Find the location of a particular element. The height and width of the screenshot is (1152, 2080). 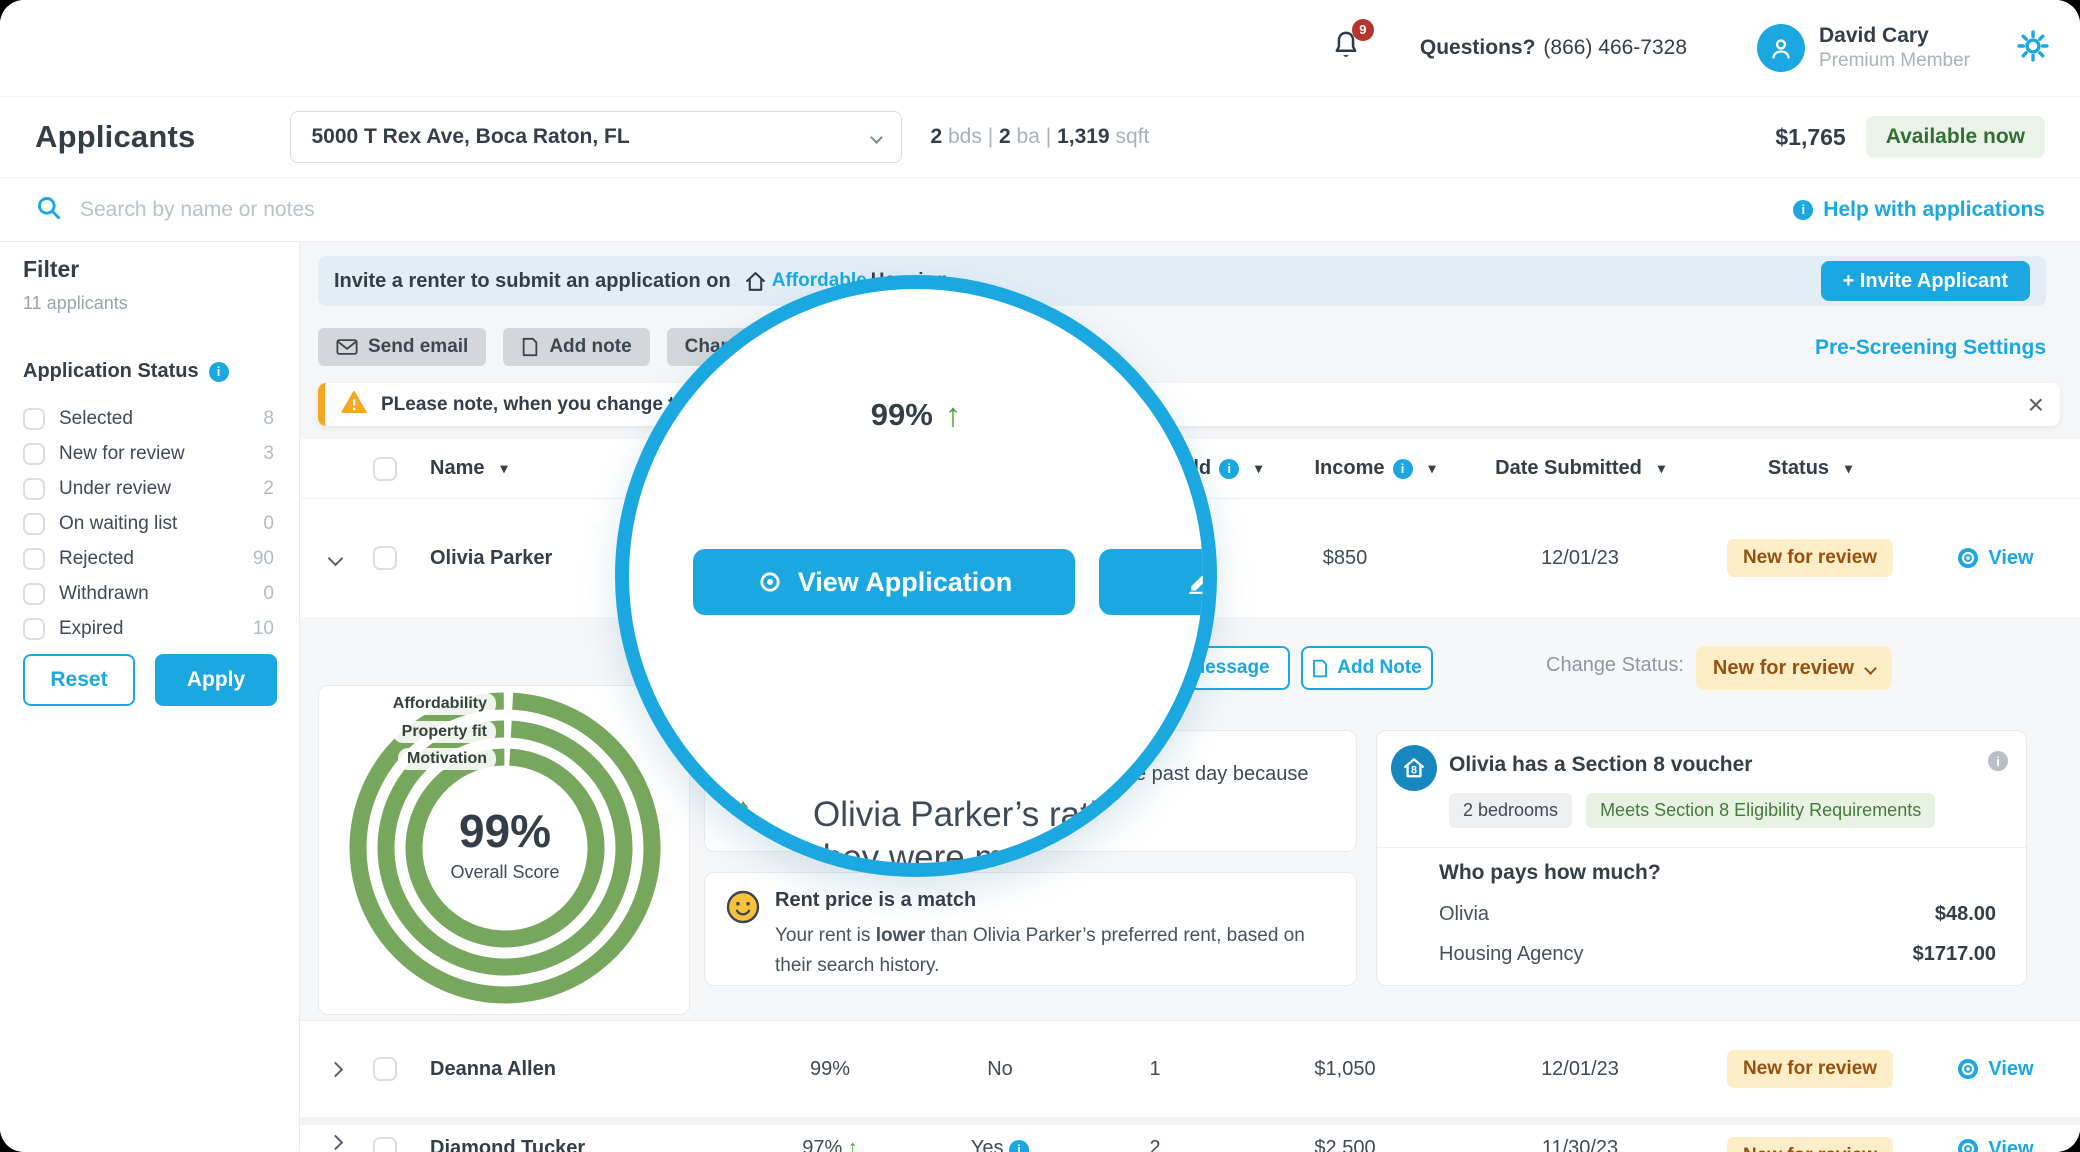

user-menu: David Cary Premium Member is located at coordinates (1894, 48).